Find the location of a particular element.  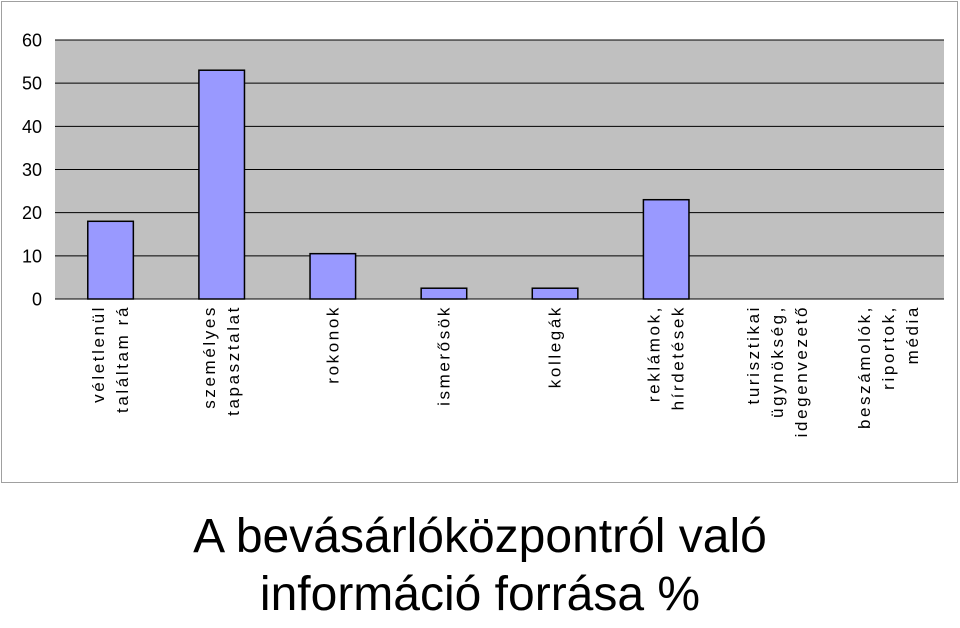

category-label-line: média is located at coordinates (912, 334).